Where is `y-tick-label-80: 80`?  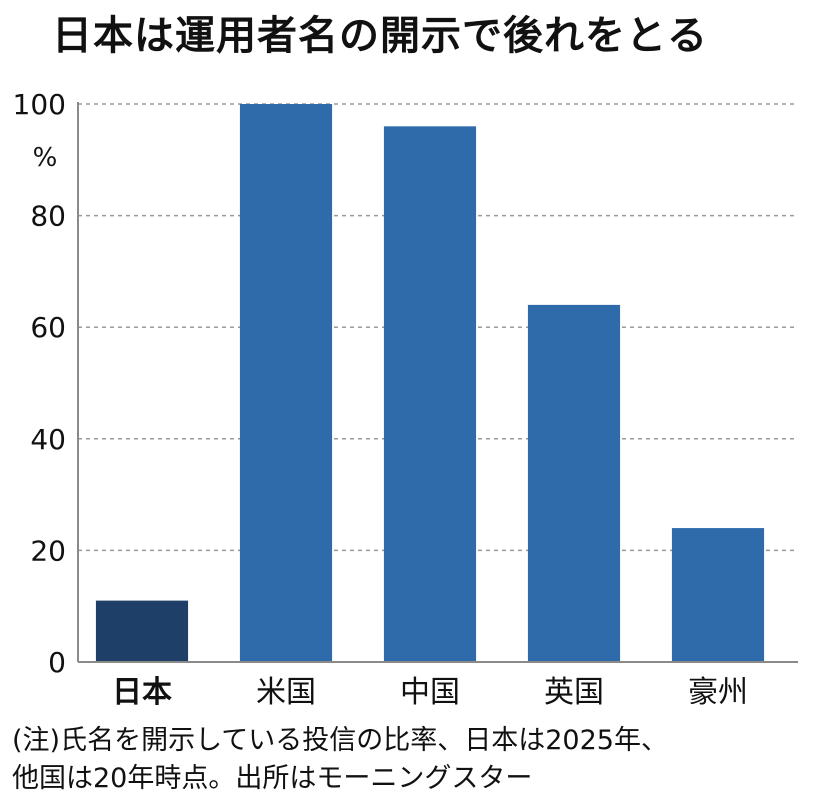 y-tick-label-80: 80 is located at coordinates (48, 216).